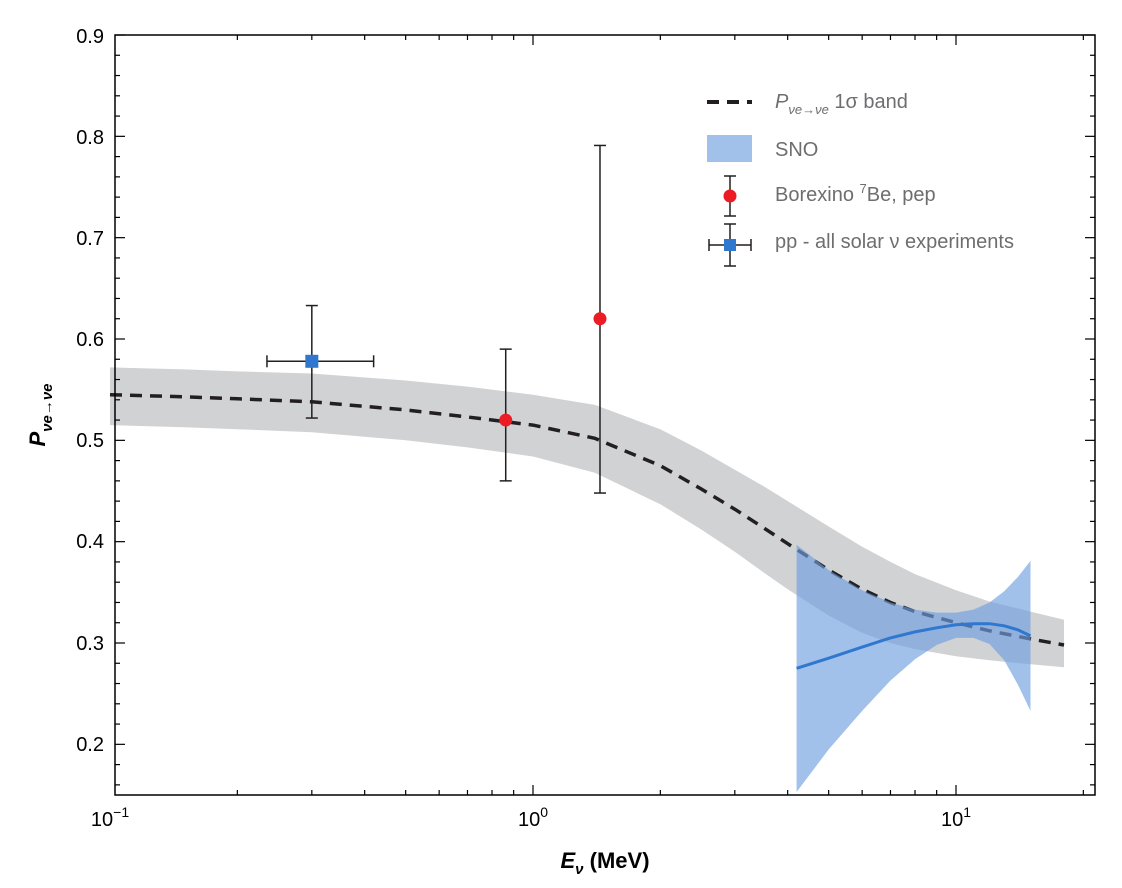  Describe the element at coordinates (90, 37) in the screenshot. I see `y-tick-label: 0.9` at that location.